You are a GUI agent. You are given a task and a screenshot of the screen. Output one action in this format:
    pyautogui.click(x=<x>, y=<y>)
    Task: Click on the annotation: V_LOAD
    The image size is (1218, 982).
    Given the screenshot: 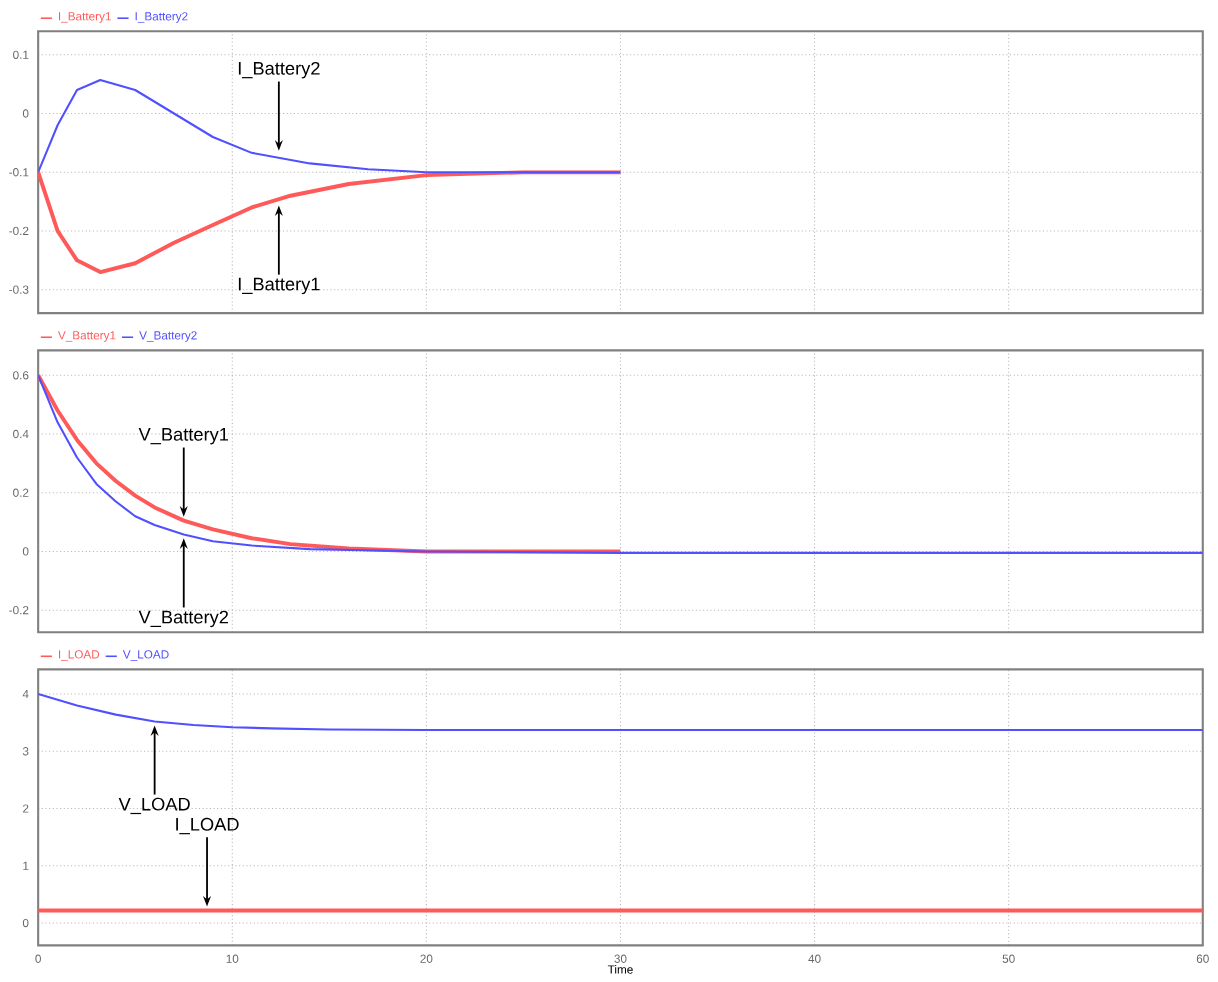 What is the action you would take?
    pyautogui.click(x=154, y=805)
    